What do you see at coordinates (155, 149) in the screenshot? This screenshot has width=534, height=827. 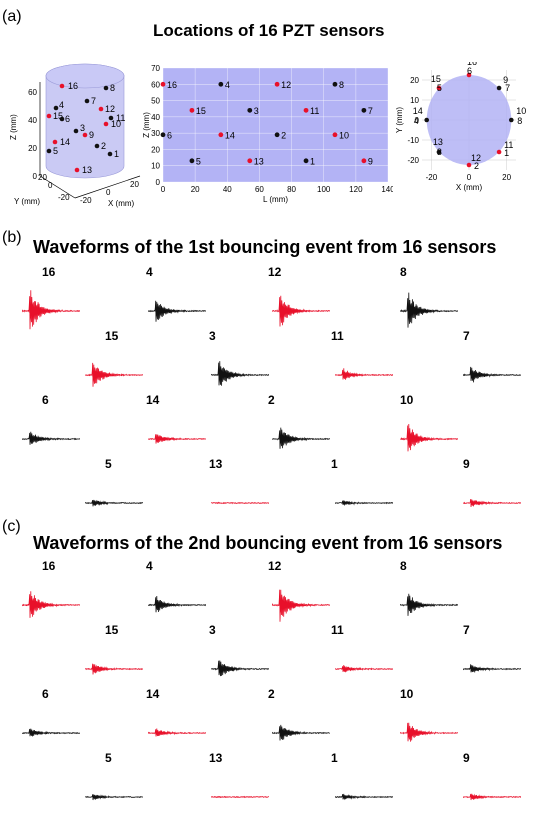 I see `y-tick-label: 20` at bounding box center [155, 149].